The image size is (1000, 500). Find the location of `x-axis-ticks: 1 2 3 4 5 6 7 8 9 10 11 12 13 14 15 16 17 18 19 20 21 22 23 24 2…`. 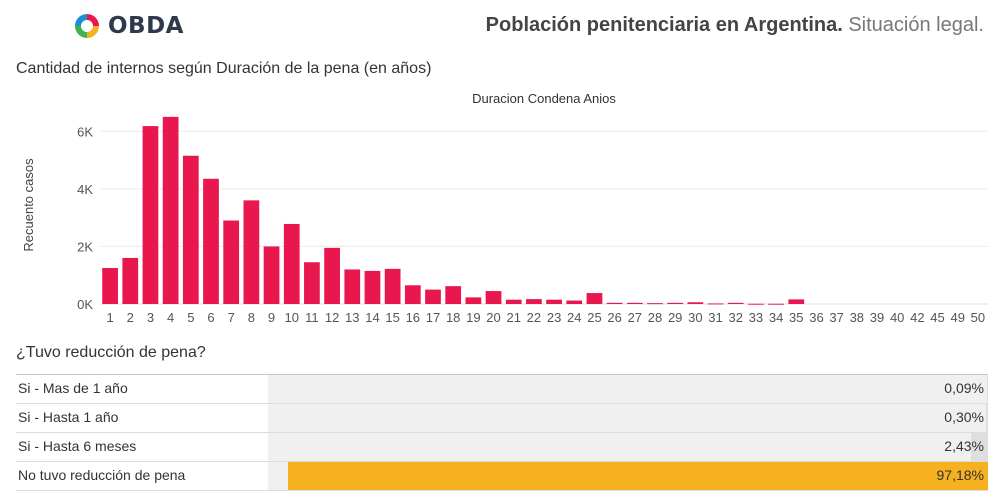

x-axis-ticks: 1 2 3 4 5 6 7 8 9 10 11 12 13 14 15 16 17 18 19 20 21 22 23 24 2… is located at coordinates (545, 317).